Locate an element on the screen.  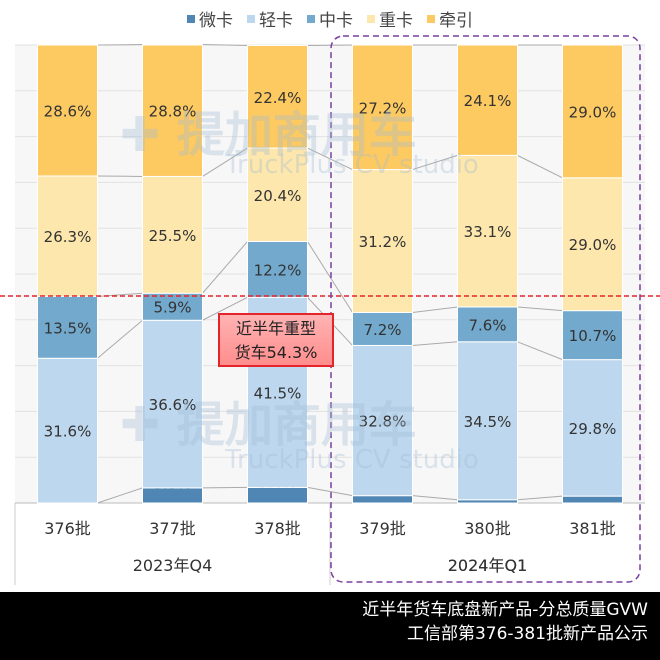
data-label: 36.6% is located at coordinates (173, 405).